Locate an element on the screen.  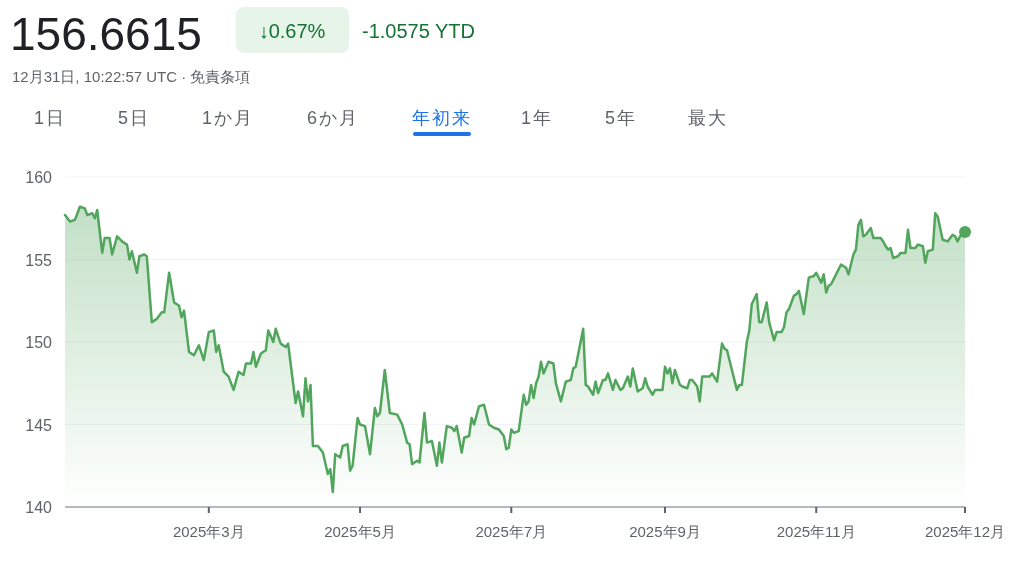
y-tick-label: 155 is located at coordinates (39, 260).